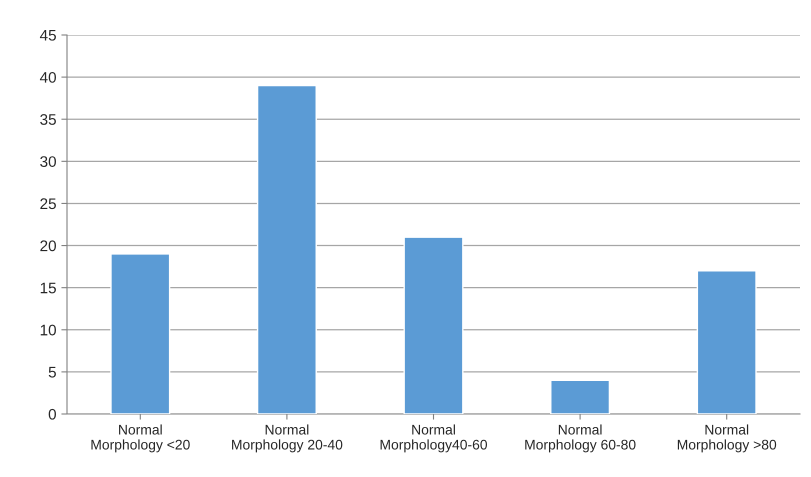 This screenshot has height=477, width=811. Describe the element at coordinates (48, 288) in the screenshot. I see `y-tick-label: 15` at that location.